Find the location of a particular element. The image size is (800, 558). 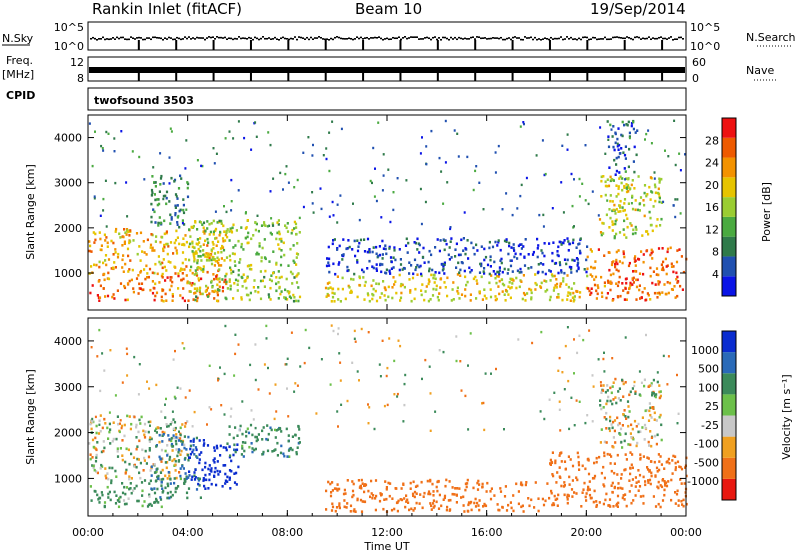

nsky-gap-marker is located at coordinates (363, 45).